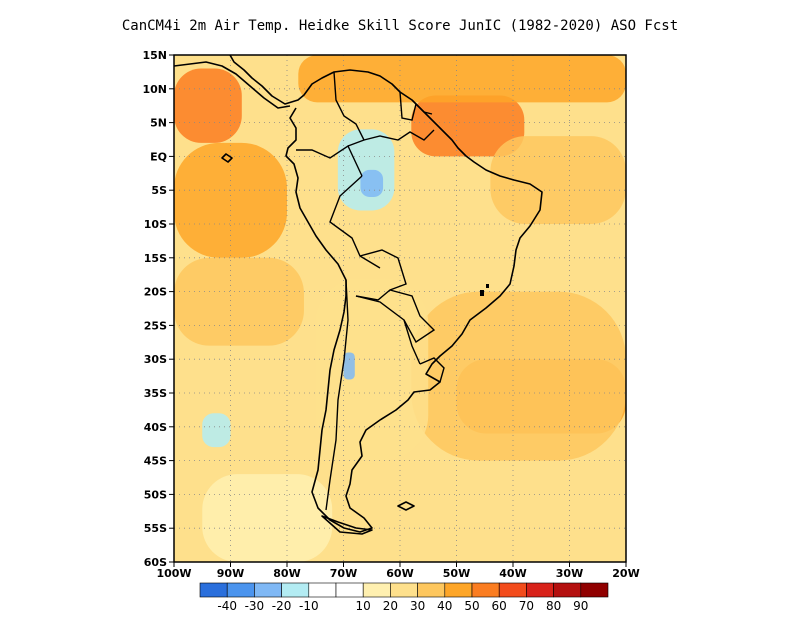  Describe the element at coordinates (155, 258) in the screenshot. I see `lat-tick-label: 15S` at that location.